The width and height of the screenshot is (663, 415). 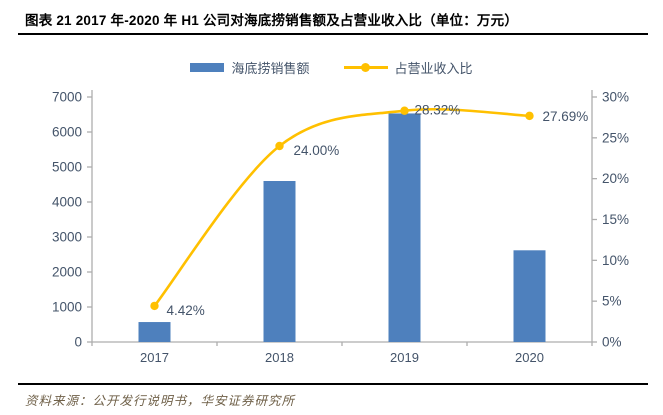 What do you see at coordinates (279, 146) in the screenshot?
I see `line-marker-2018` at bounding box center [279, 146].